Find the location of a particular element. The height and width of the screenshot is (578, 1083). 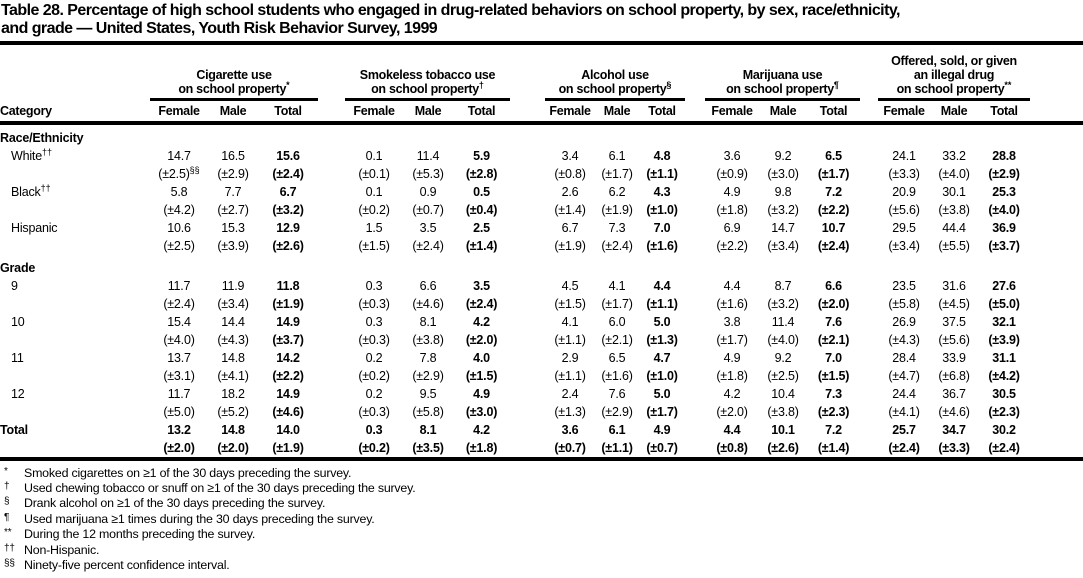

value-cell: 8.1 is located at coordinates (428, 429).